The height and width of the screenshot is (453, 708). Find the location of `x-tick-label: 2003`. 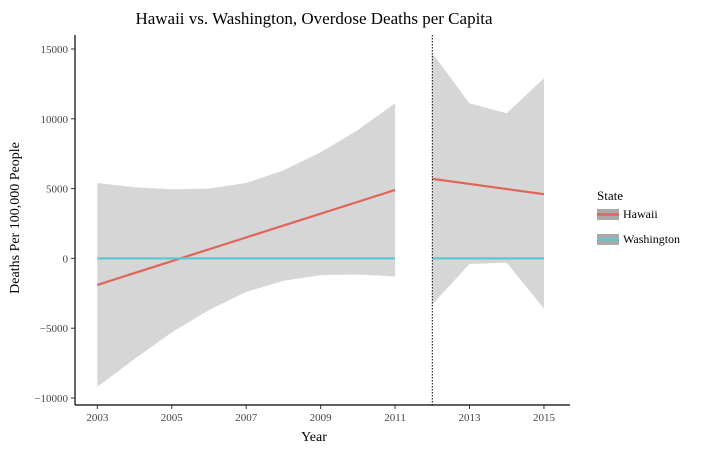

x-tick-label: 2003 is located at coordinates (97, 418).